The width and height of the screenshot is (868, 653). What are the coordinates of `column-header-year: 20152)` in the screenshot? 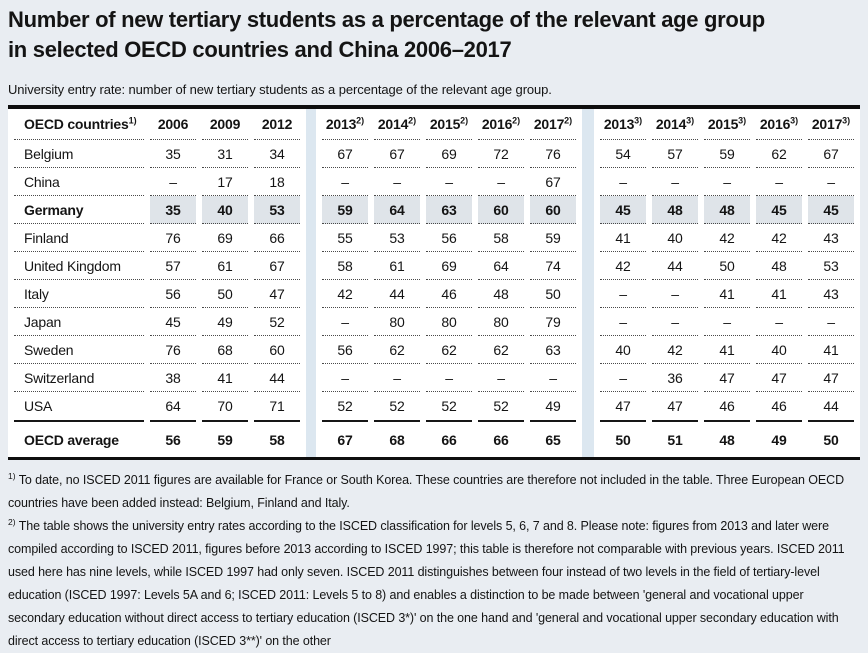 It's located at (449, 124).